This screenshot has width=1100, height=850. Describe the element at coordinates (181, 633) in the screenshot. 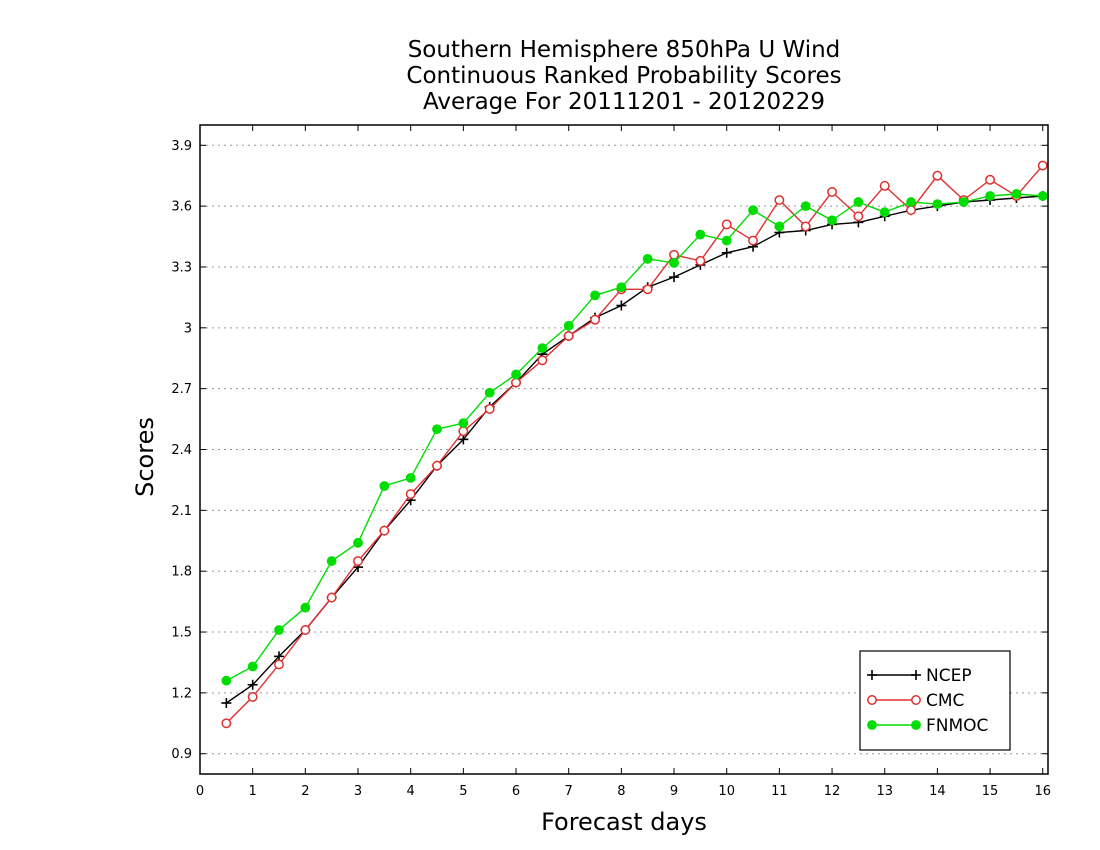

I see `y-tick-label: 1.5` at that location.